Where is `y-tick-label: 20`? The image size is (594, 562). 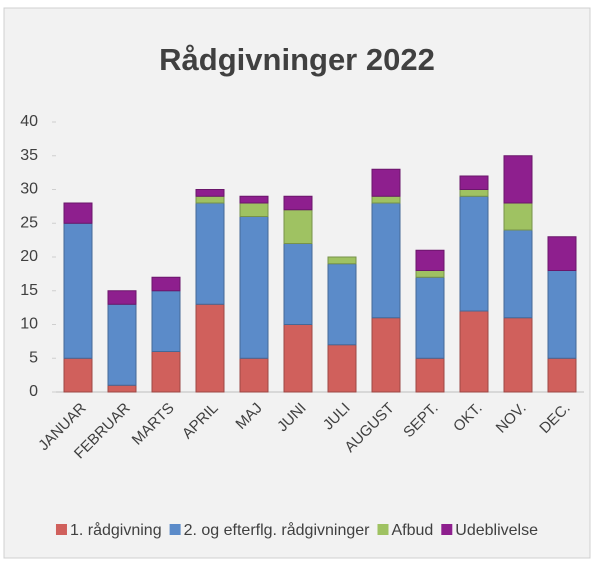 y-tick-label: 20 is located at coordinates (29, 256).